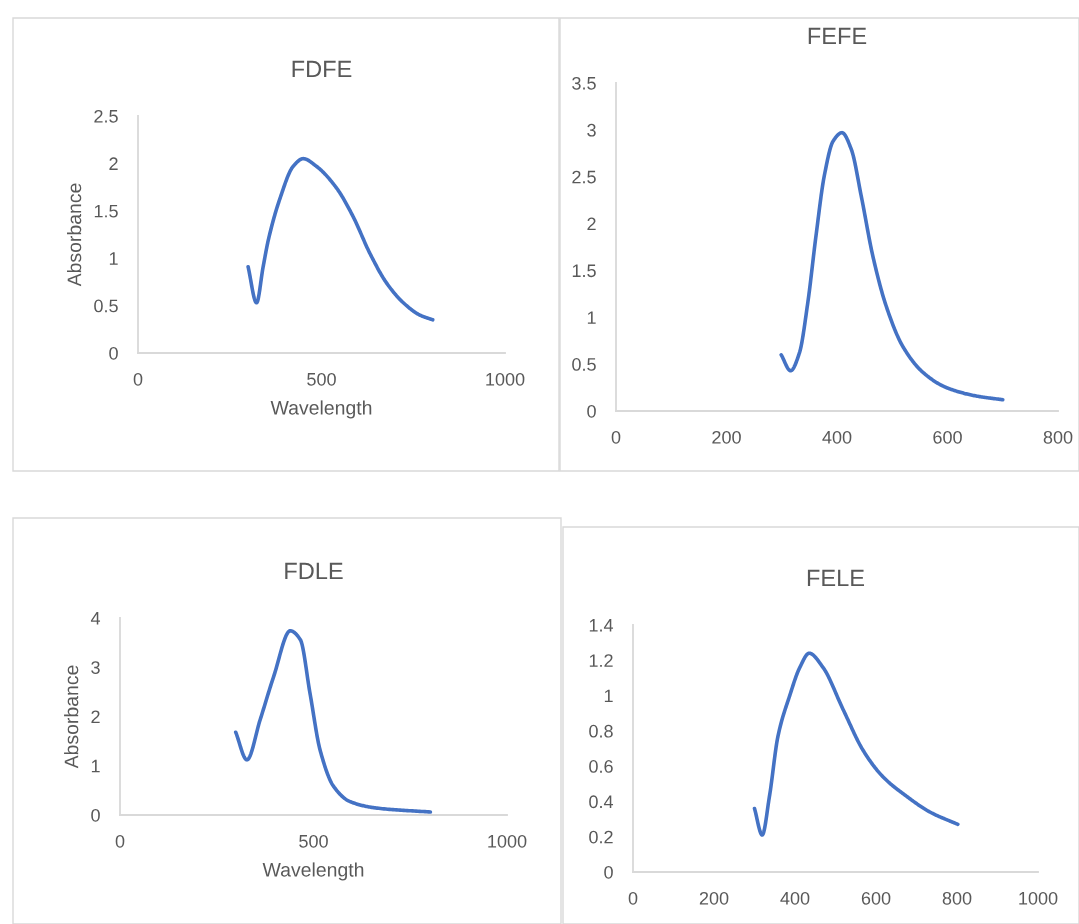  What do you see at coordinates (601, 837) in the screenshot?
I see `y-tick-label: 0.2` at bounding box center [601, 837].